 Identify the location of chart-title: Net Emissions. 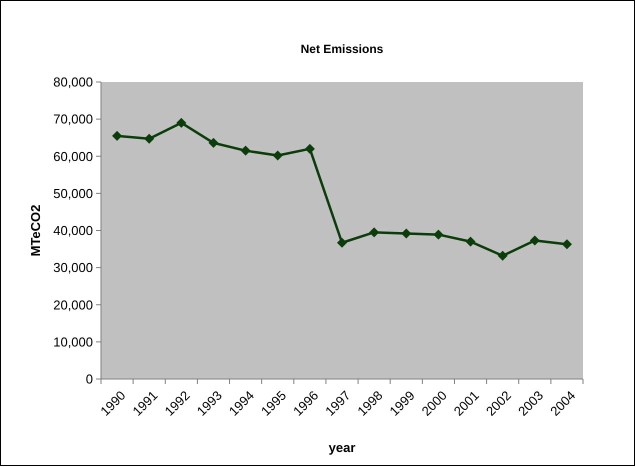
(342, 49).